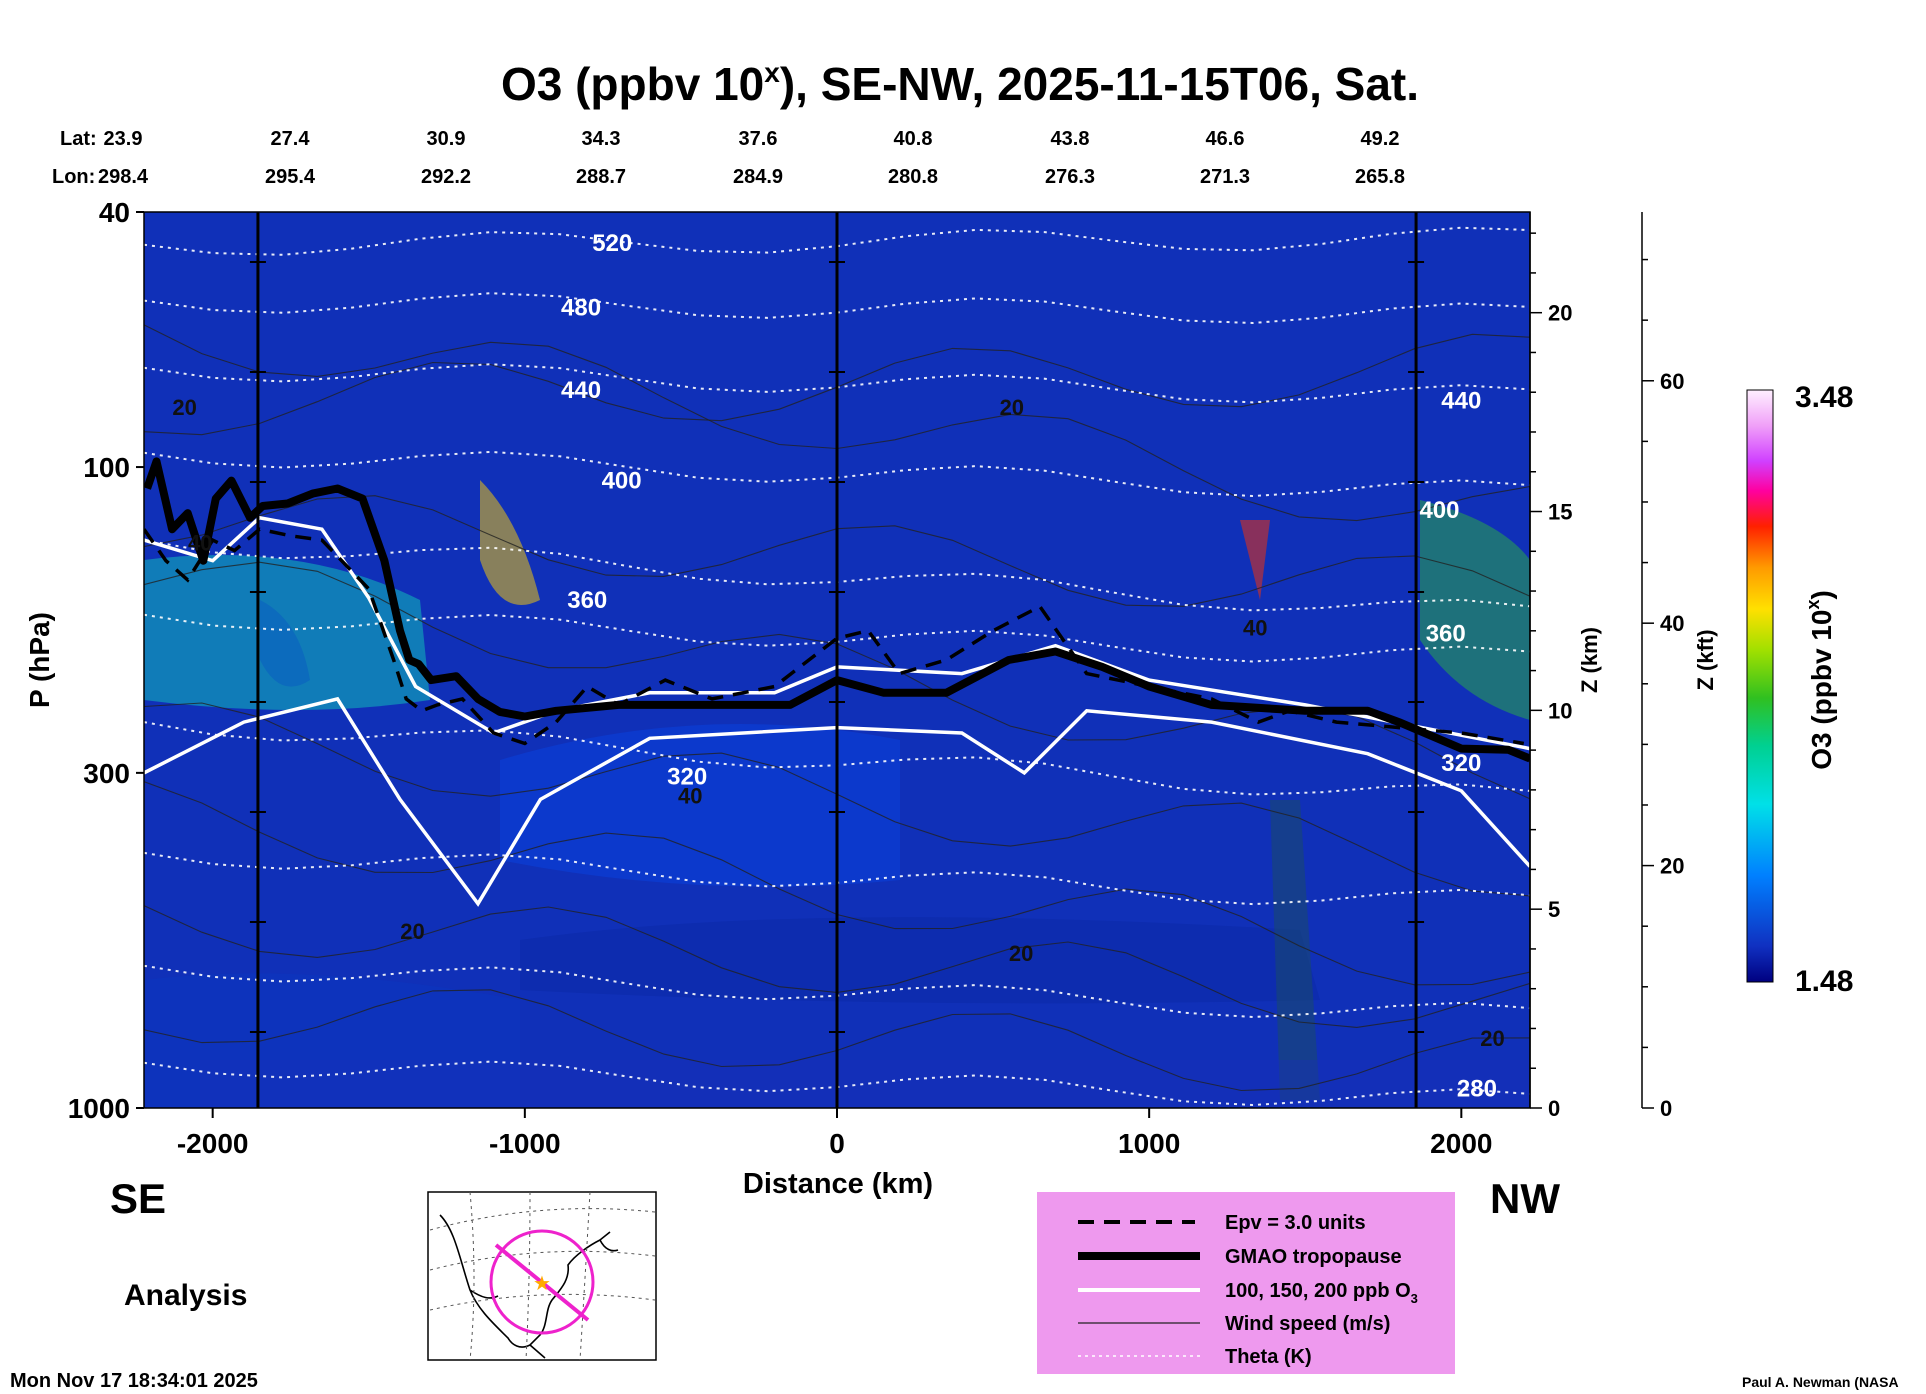 The height and width of the screenshot is (1394, 1926). I want to click on map-center-star-icon: ★, so click(542, 1284).